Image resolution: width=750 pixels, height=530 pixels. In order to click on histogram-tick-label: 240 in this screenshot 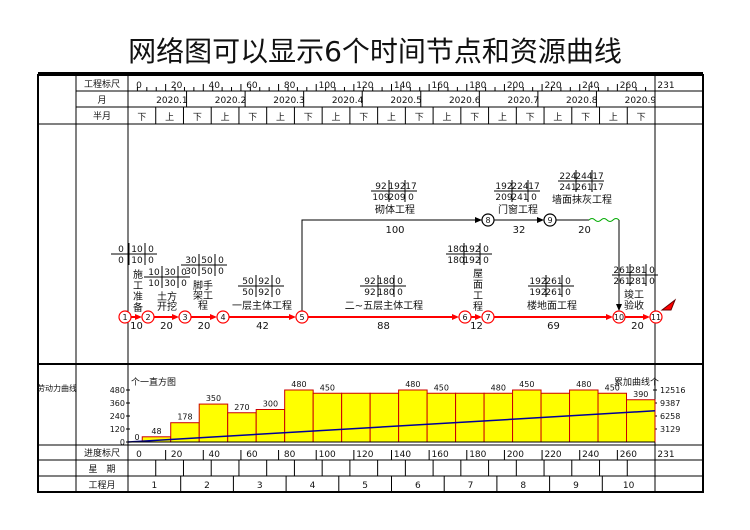, I will do `click(117, 416)`.